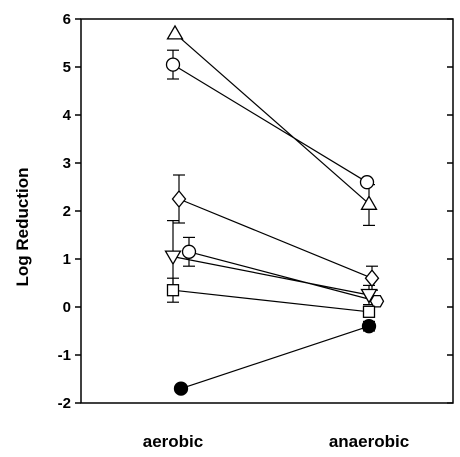  I want to click on y-tick-label: 1, so click(67, 259).